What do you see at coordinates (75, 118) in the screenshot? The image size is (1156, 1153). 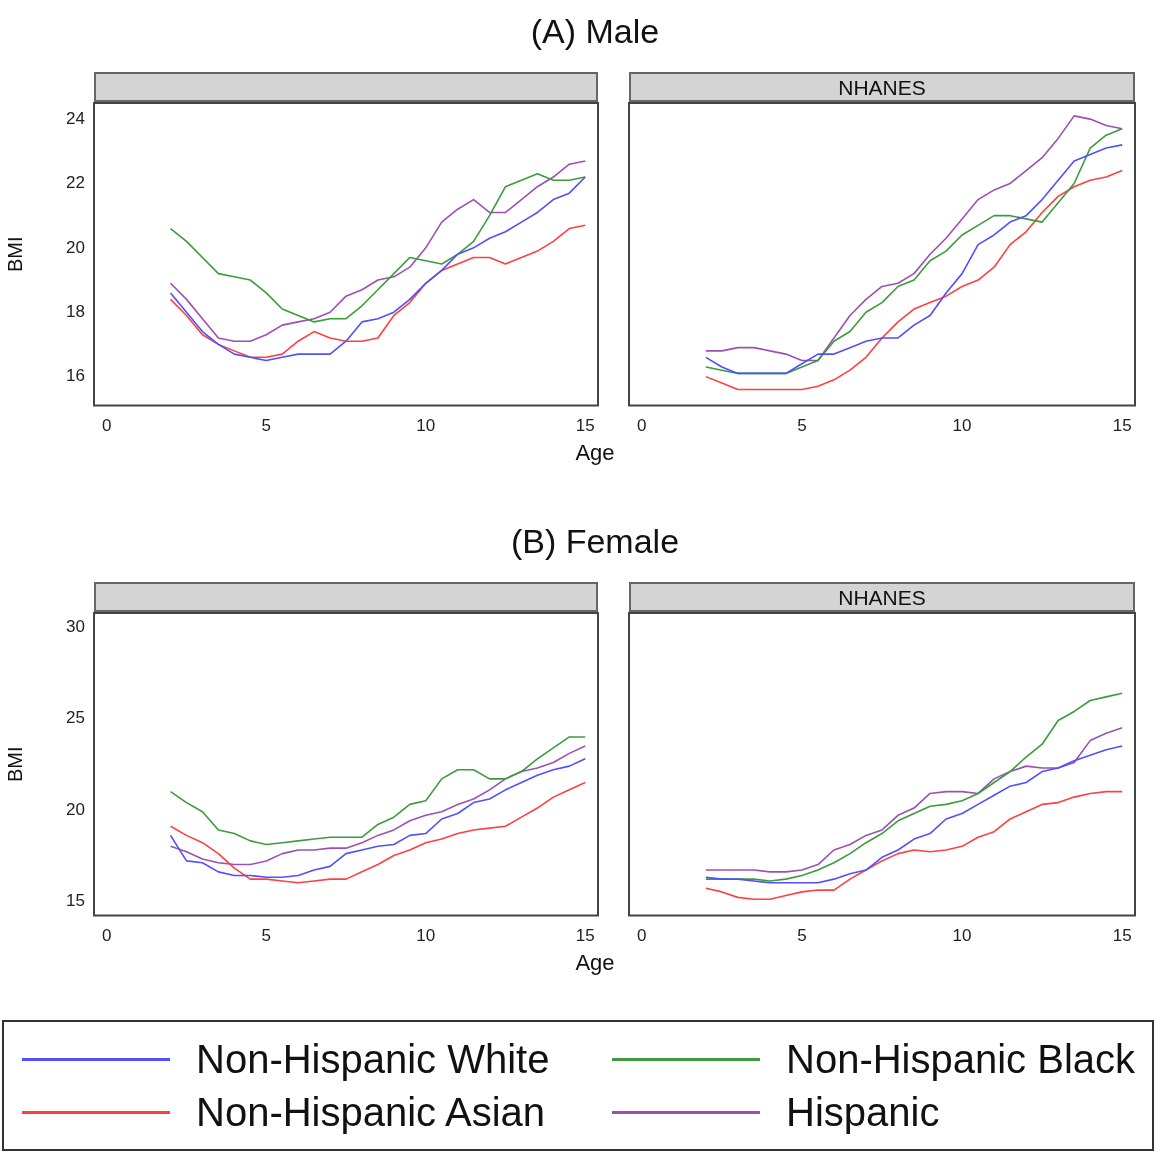 I see `y-tick-label: 24` at bounding box center [75, 118].